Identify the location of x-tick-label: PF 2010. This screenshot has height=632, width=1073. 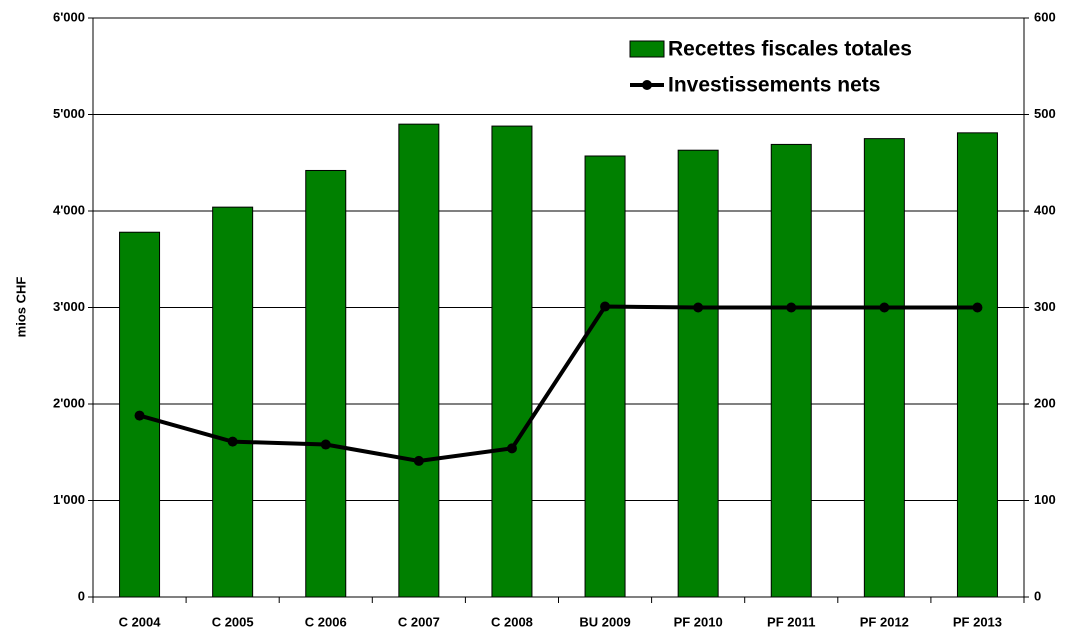
(698, 621).